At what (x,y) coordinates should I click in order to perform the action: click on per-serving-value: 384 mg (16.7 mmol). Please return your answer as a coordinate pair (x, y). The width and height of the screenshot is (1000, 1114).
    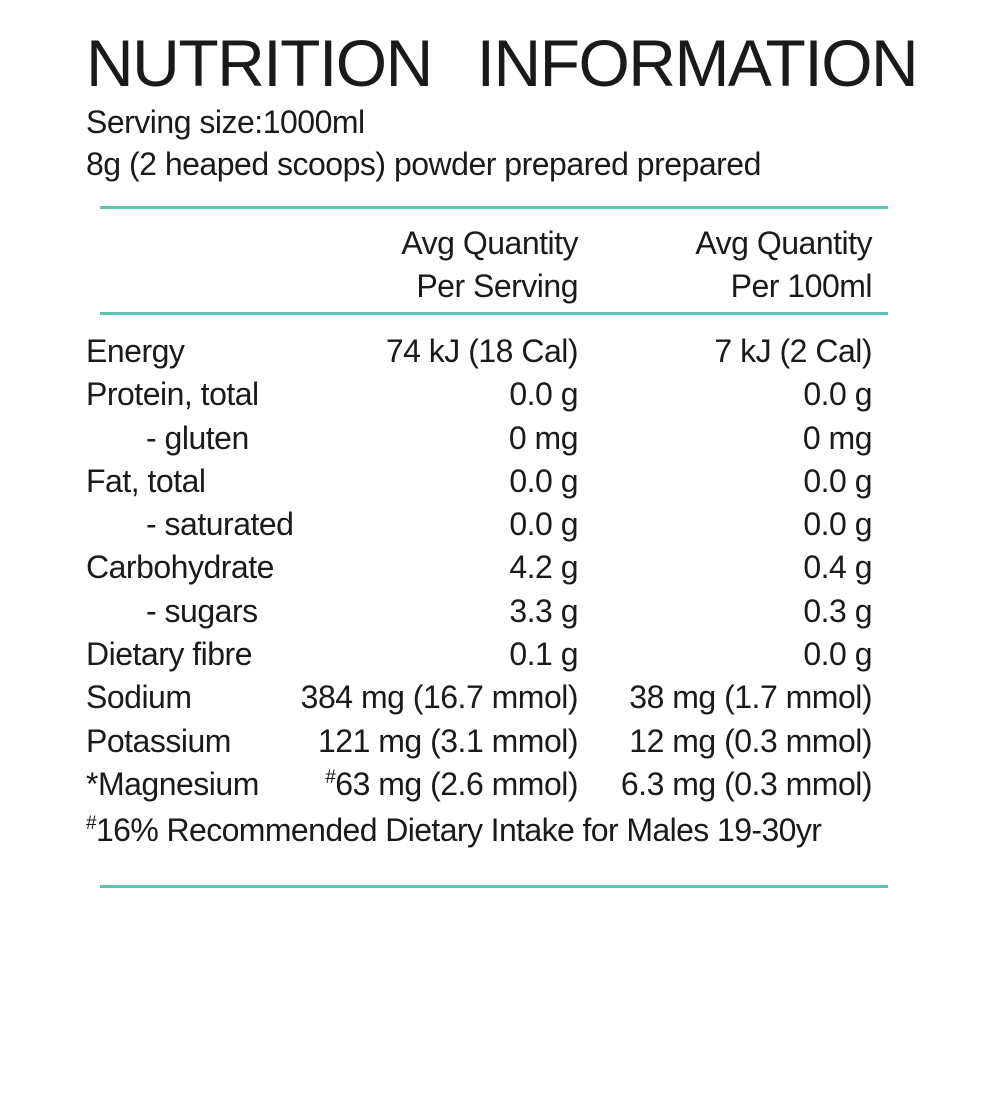
    Looking at the image, I should click on (439, 697).